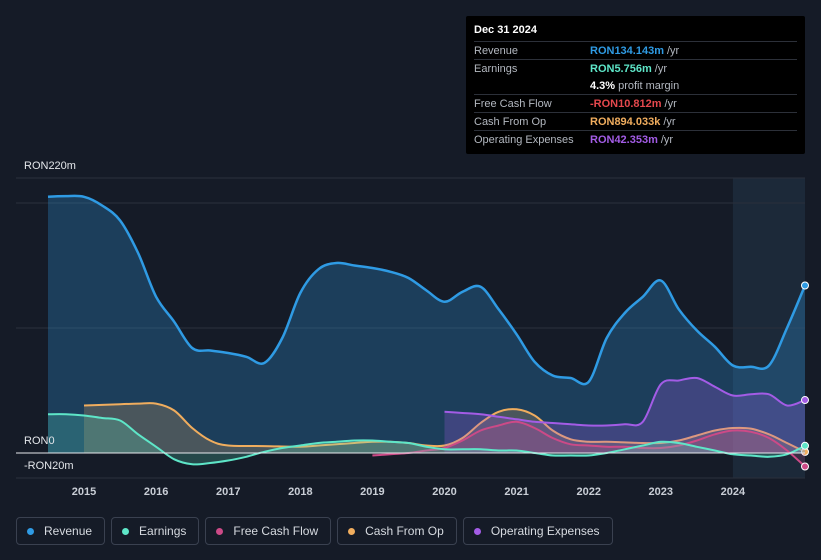 The width and height of the screenshot is (821, 560). I want to click on legend-item-free-cash-flow: Free Cash Flow, so click(268, 531).